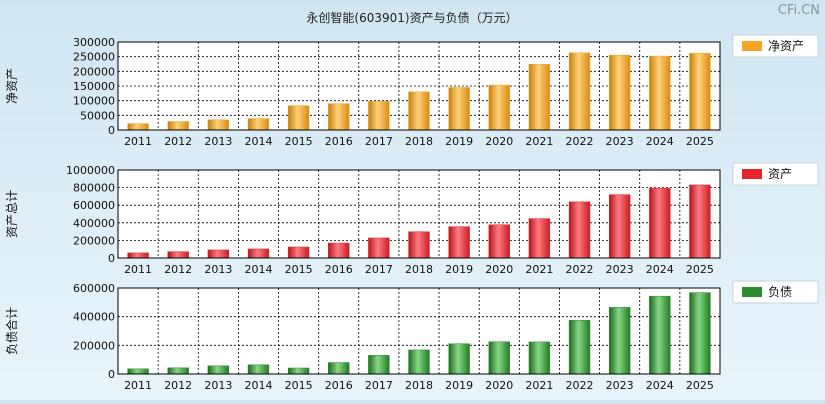  I want to click on y-axis-label: 净资产, so click(12, 86).